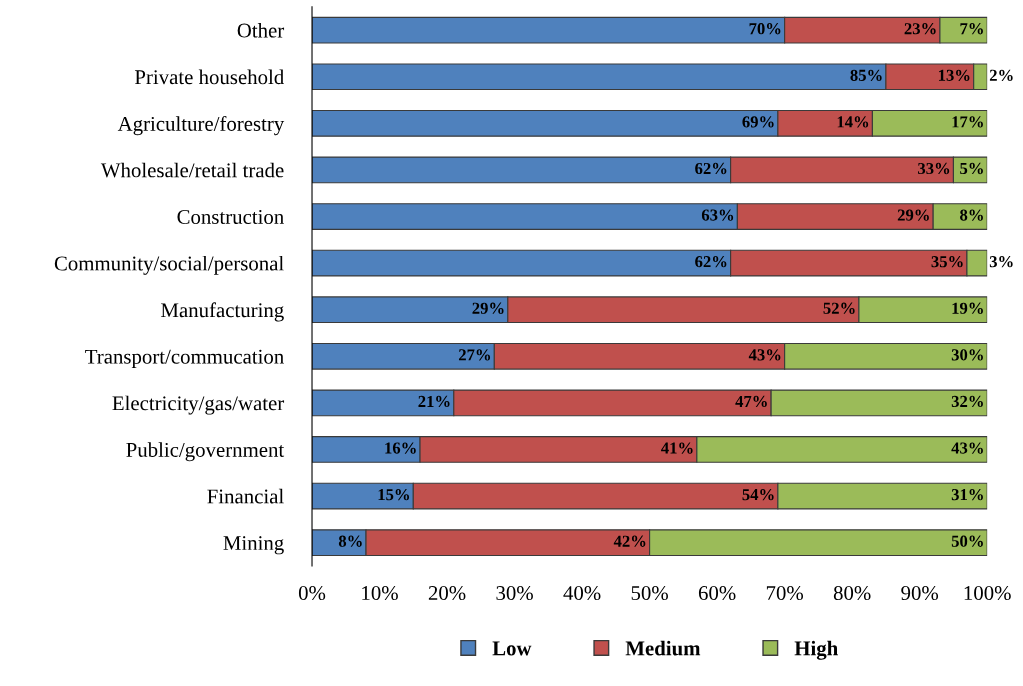  I want to click on data-label: 30%, so click(967, 355).